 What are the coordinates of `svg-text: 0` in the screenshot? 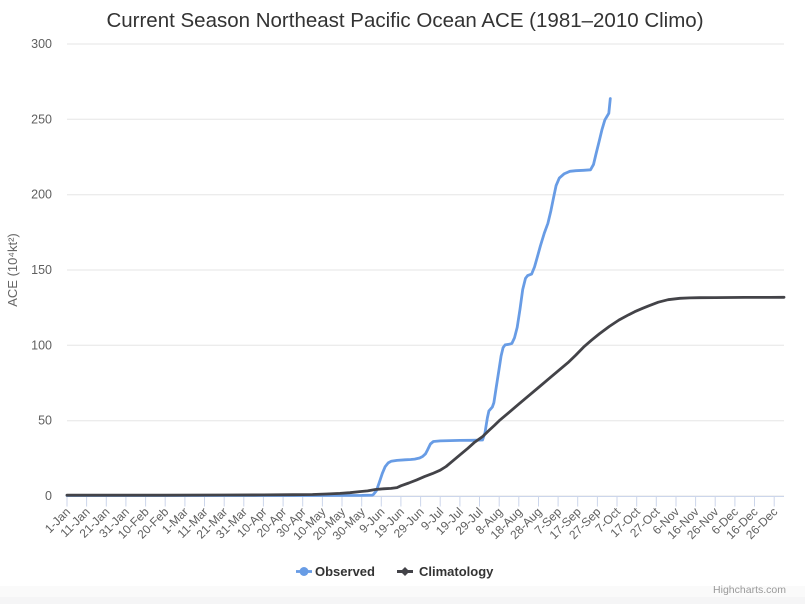 It's located at (48, 496).